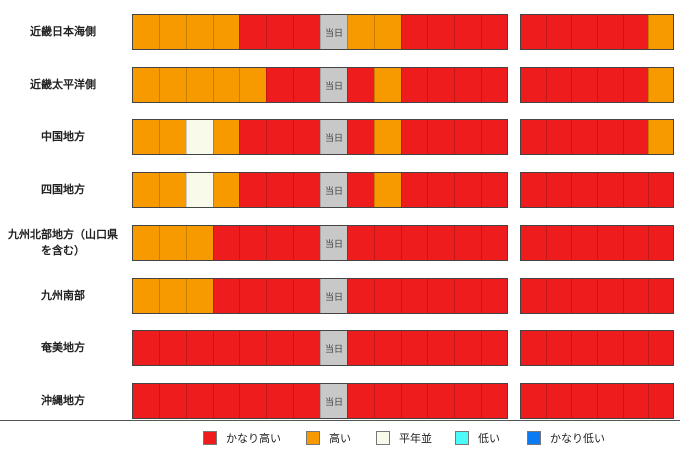 The image size is (680, 453). Describe the element at coordinates (63, 400) in the screenshot. I see `region-label: 沖縄地方` at that location.